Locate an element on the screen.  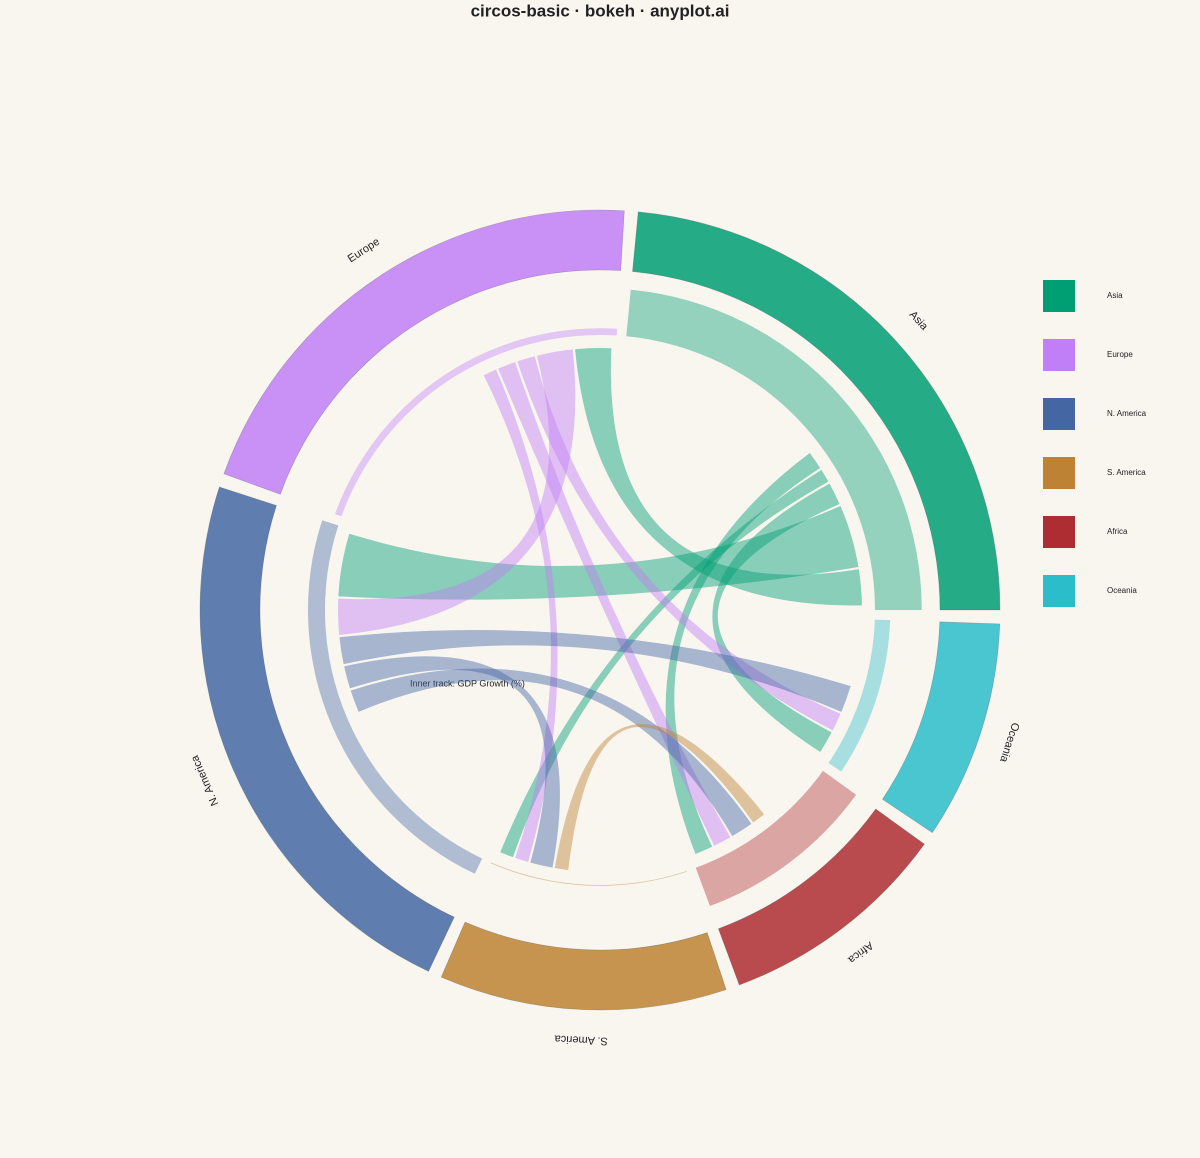
legend-label: Oceania is located at coordinates (1122, 590).